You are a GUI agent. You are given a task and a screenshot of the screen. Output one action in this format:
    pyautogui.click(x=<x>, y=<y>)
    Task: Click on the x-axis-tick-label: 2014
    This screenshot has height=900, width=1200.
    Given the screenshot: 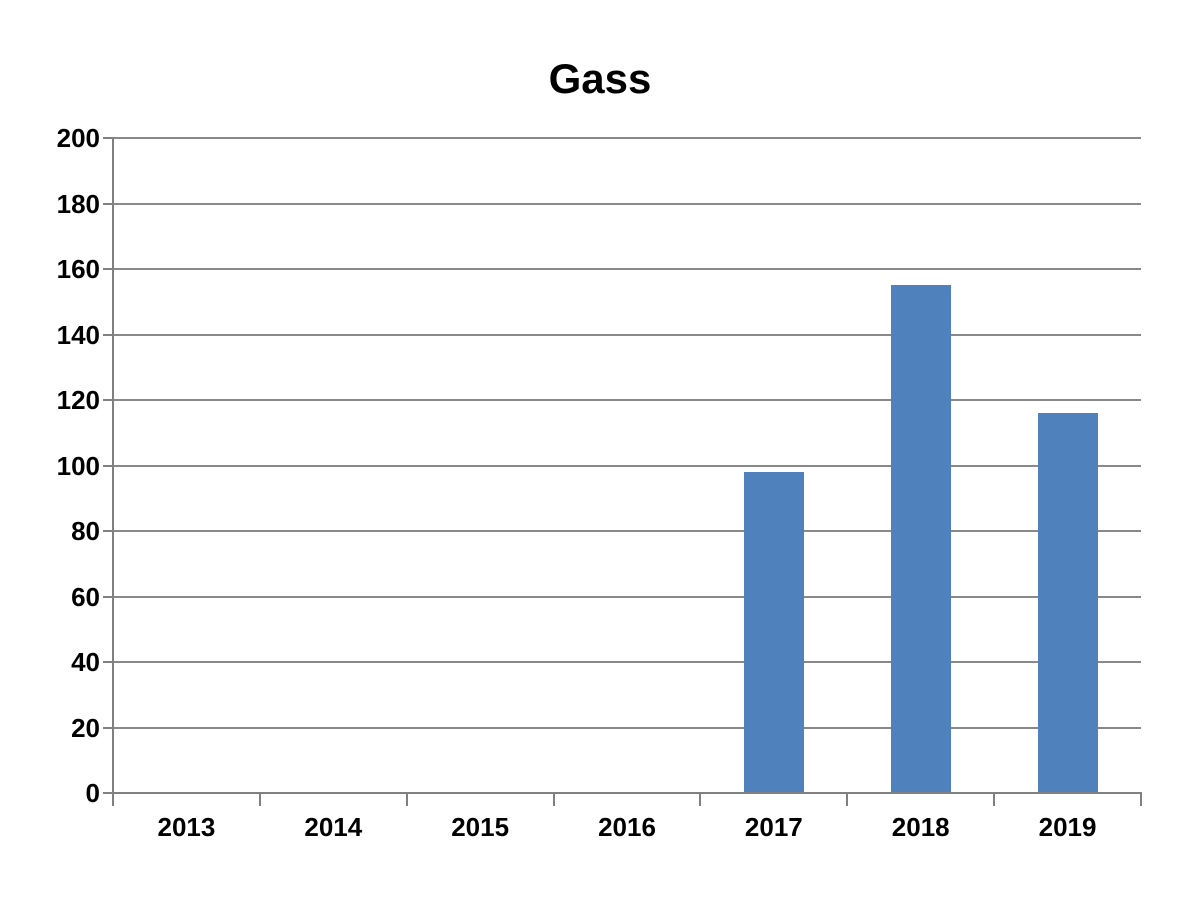 What is the action you would take?
    pyautogui.click(x=333, y=827)
    